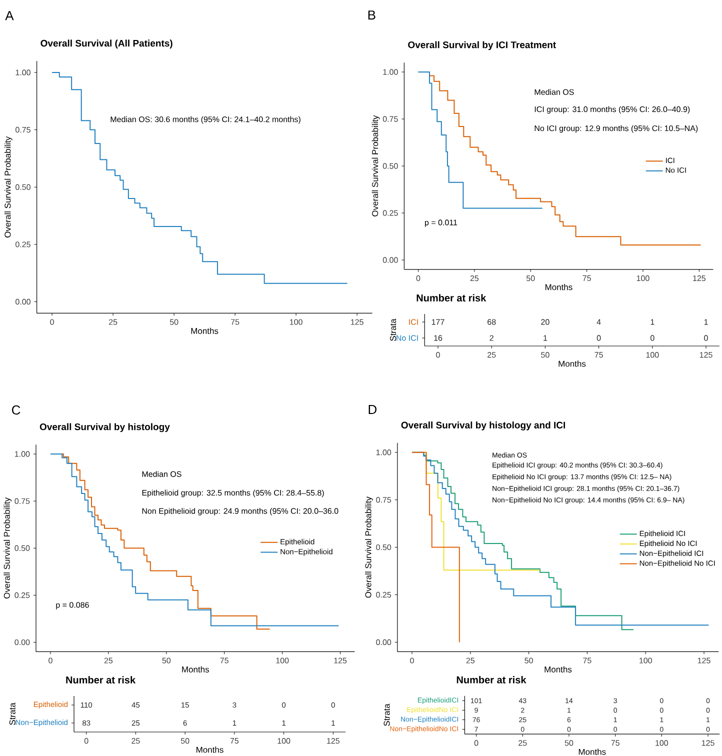  Describe the element at coordinates (612, 110) in the screenshot. I see `annotation: ICI group: 31.0 months (95% CI: 26.0–40.9)` at that location.